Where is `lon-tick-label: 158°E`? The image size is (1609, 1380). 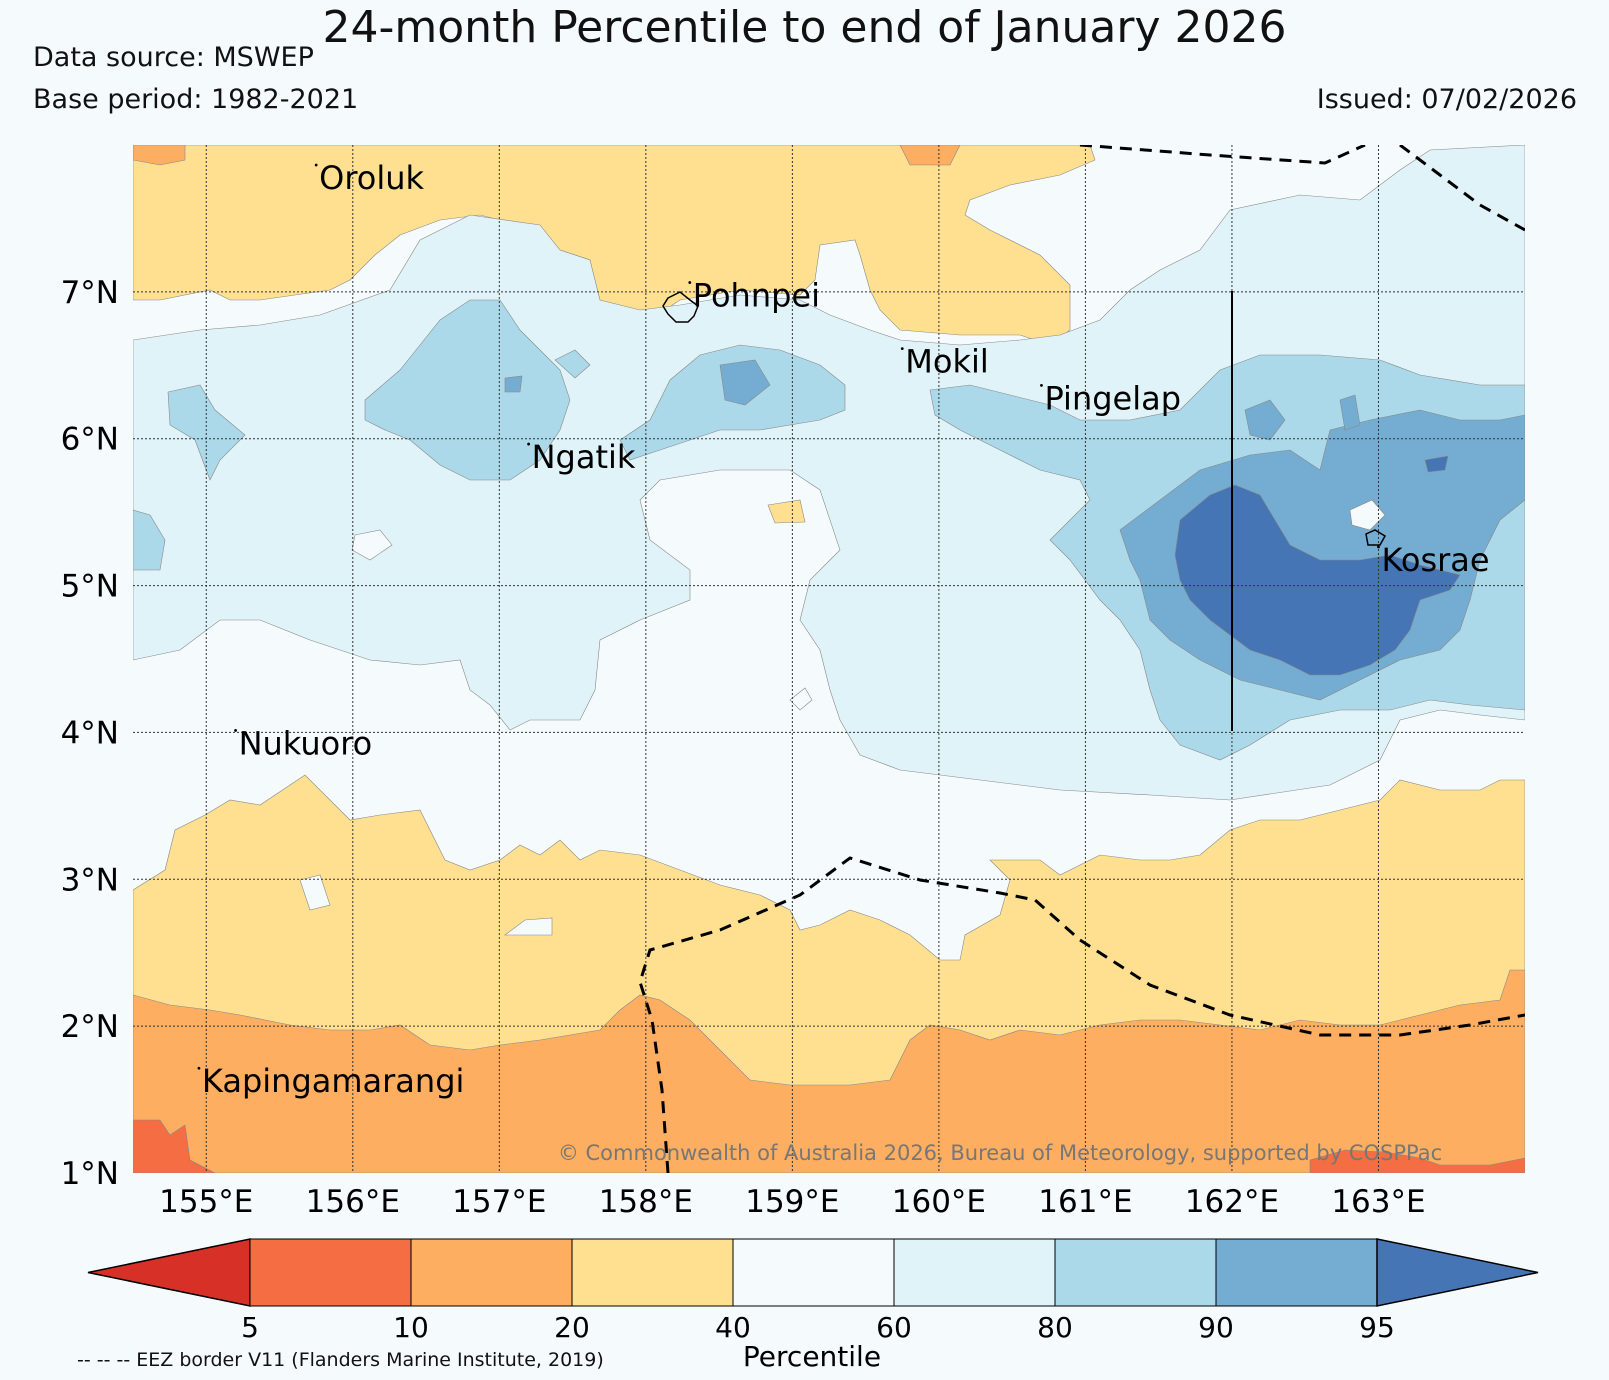
lon-tick-label: 158°E is located at coordinates (646, 1202).